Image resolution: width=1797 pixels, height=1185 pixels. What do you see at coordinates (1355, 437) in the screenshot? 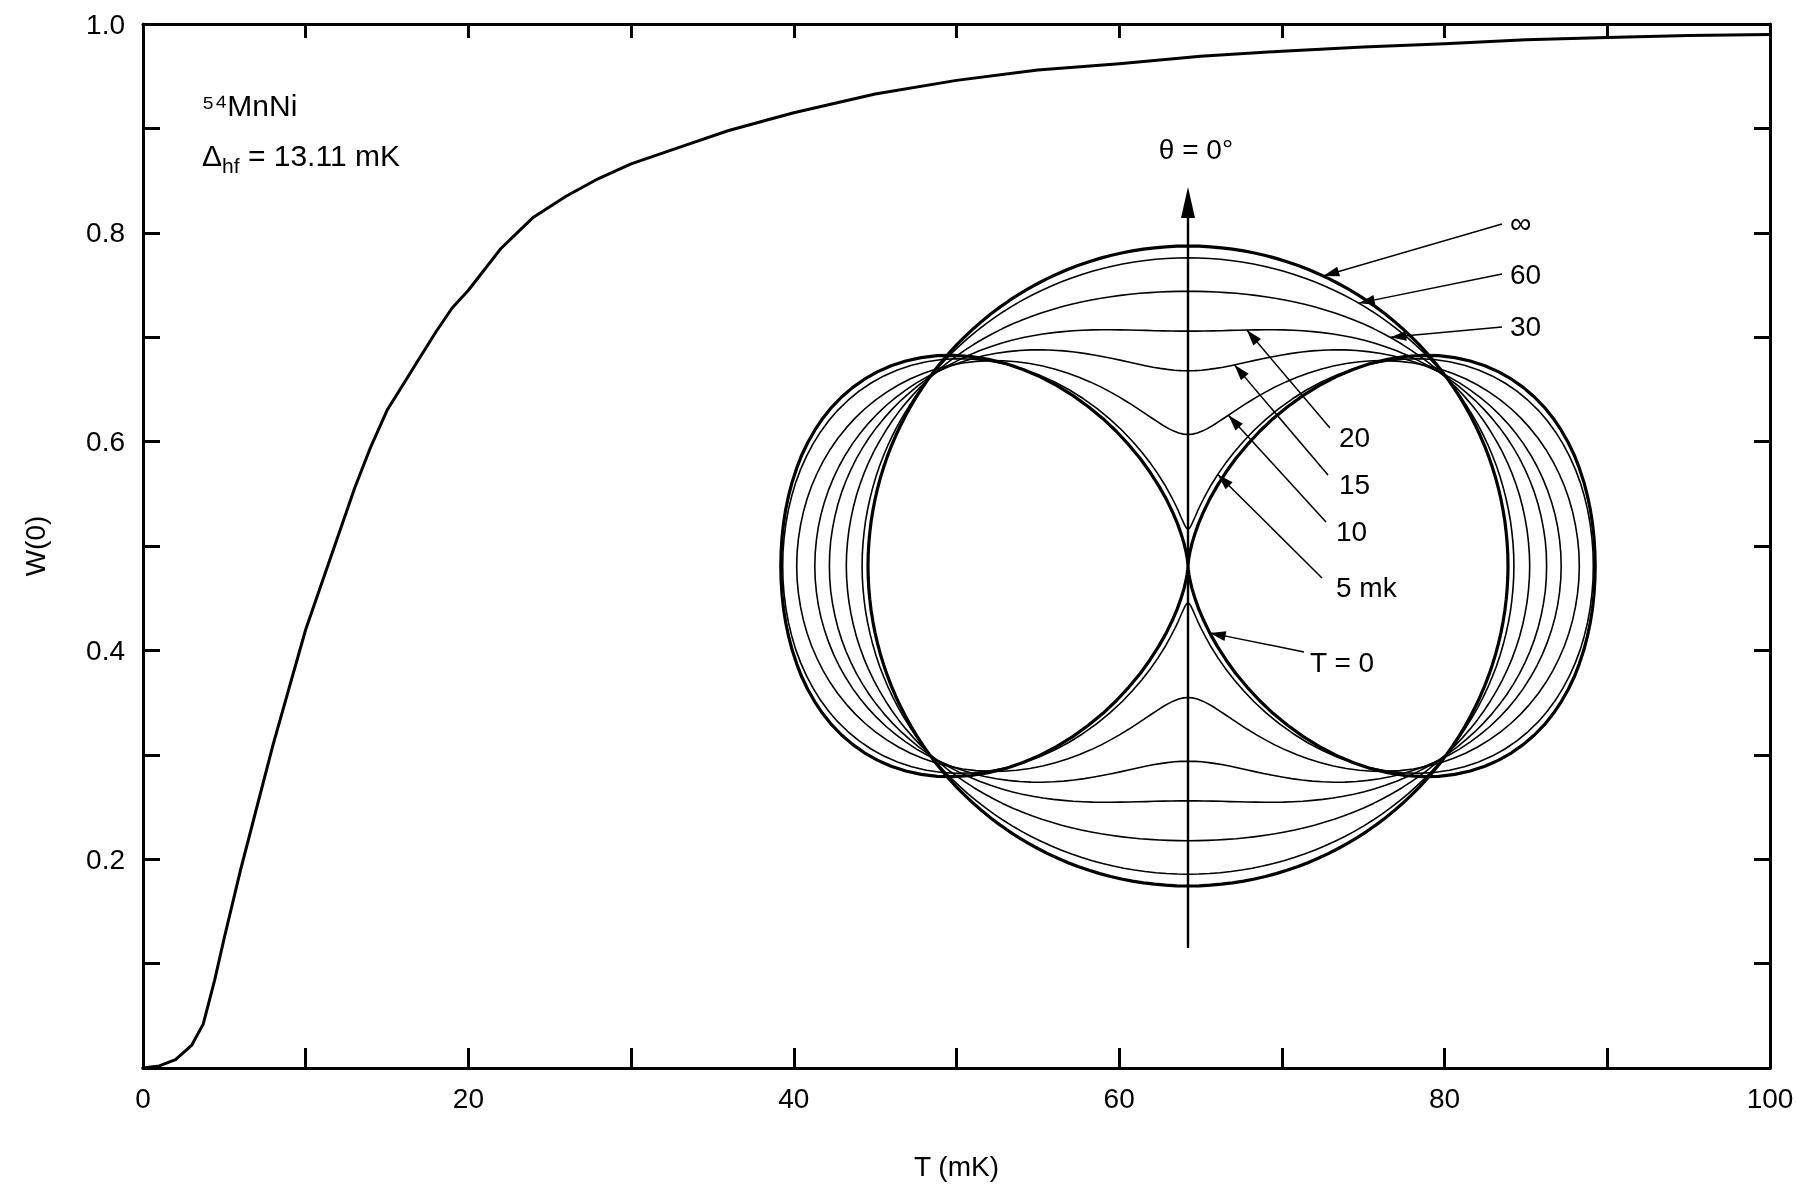
I see `annotation: 20` at bounding box center [1355, 437].